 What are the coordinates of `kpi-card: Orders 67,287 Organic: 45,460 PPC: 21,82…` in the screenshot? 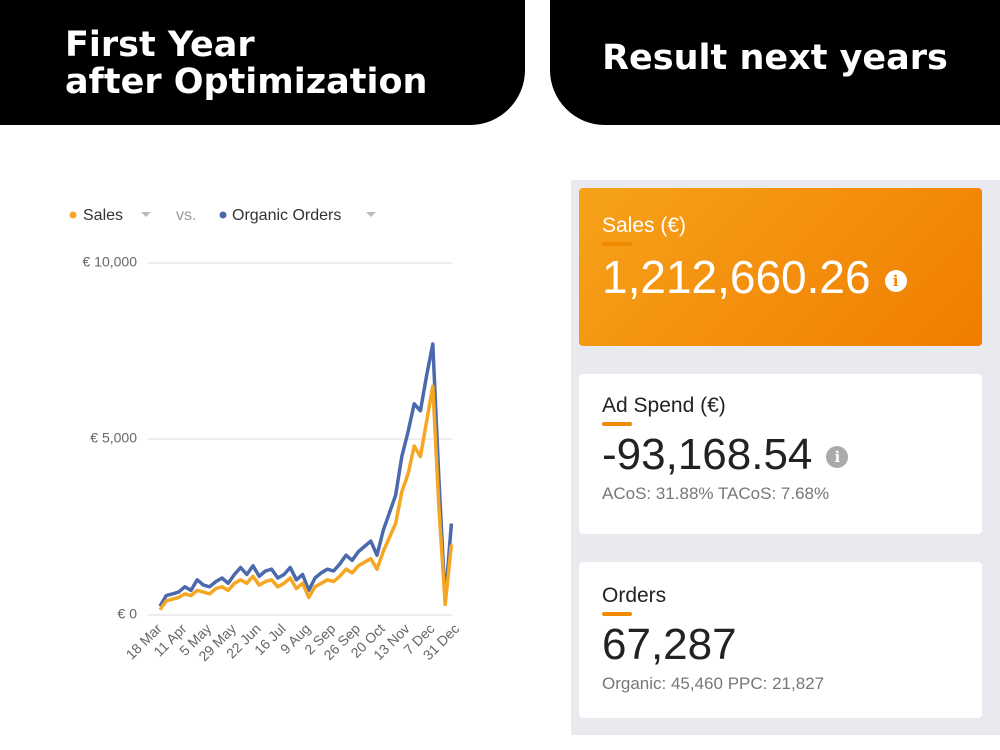 It's located at (780, 640).